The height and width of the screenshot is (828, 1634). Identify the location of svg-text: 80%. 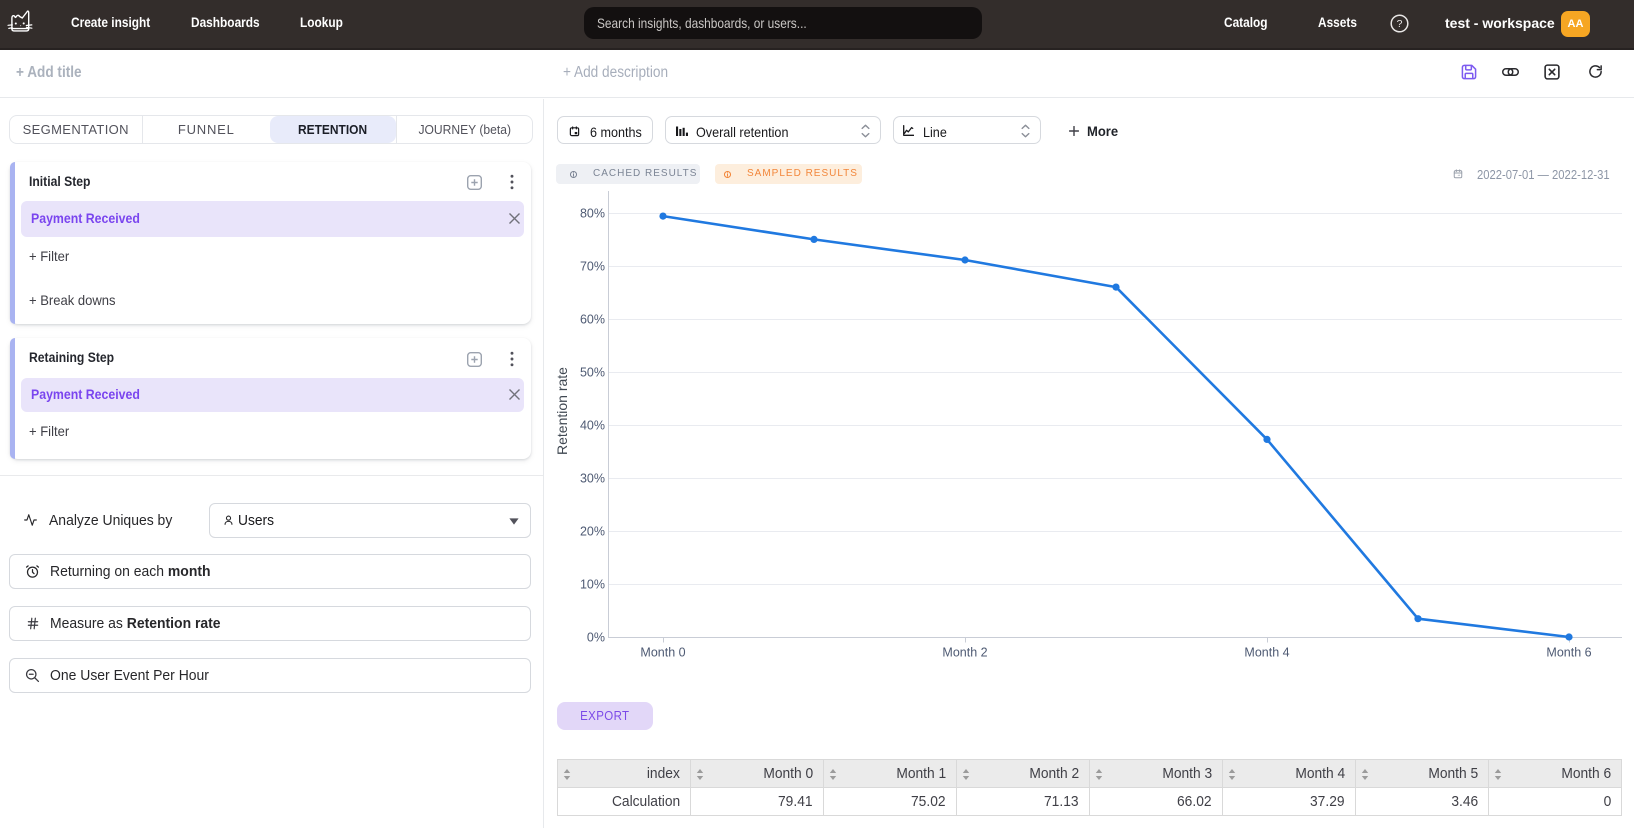
(592, 214).